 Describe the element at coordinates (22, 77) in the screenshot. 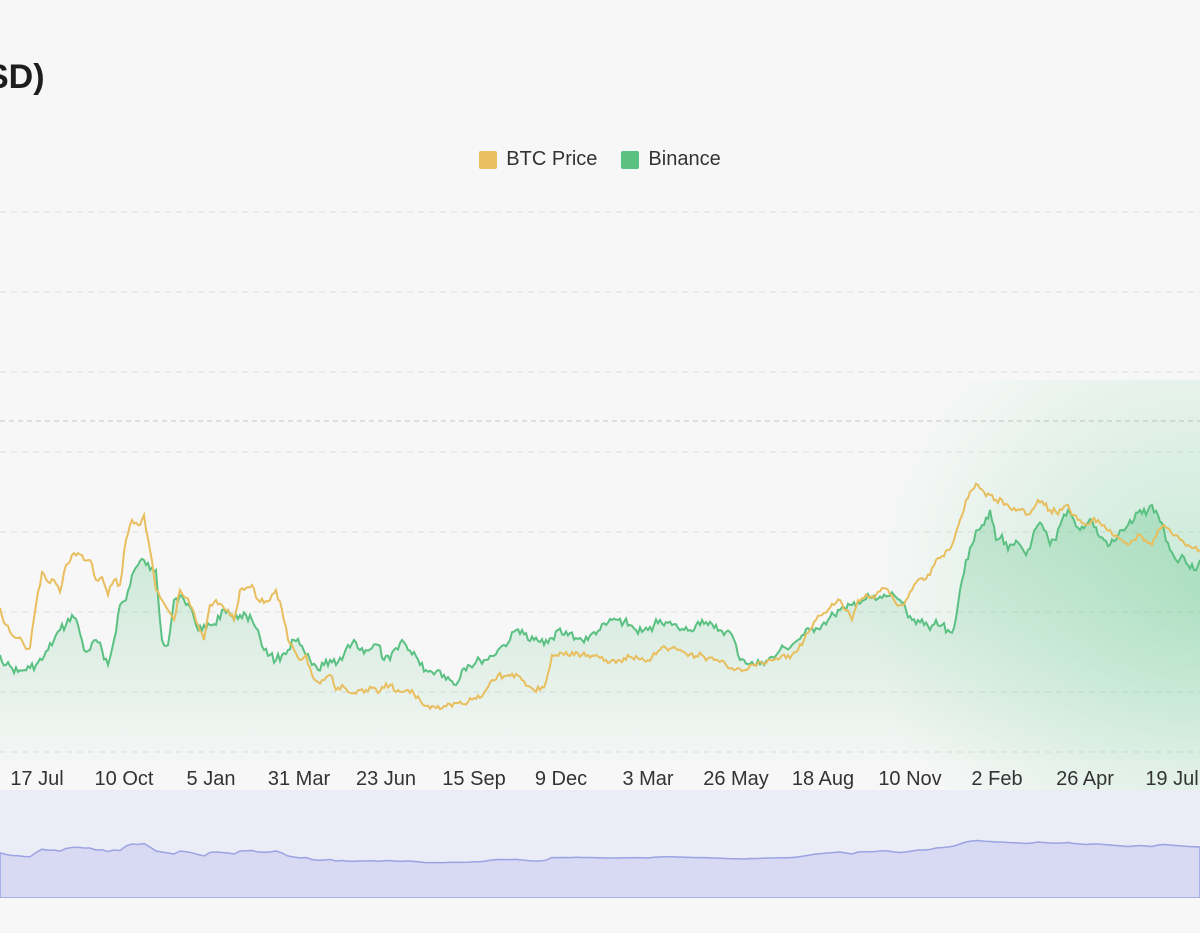

I see `chart-title: SD)` at that location.